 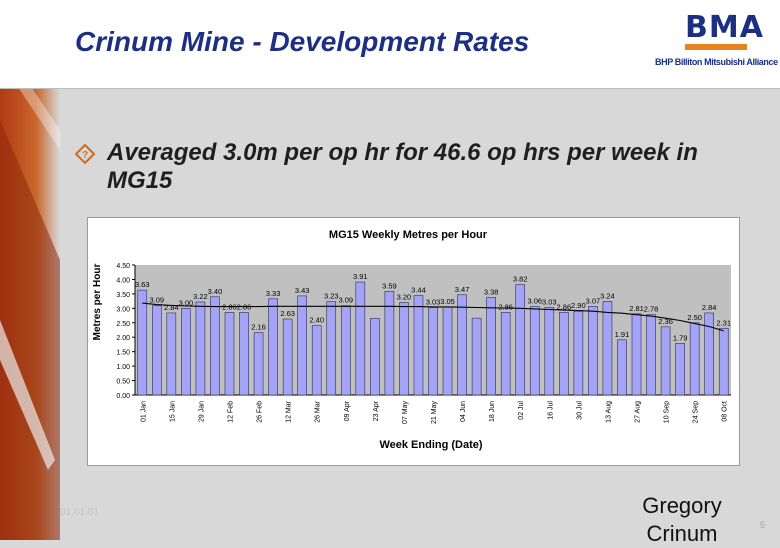 What do you see at coordinates (200, 296) in the screenshot?
I see `data-label: 3.22` at bounding box center [200, 296].